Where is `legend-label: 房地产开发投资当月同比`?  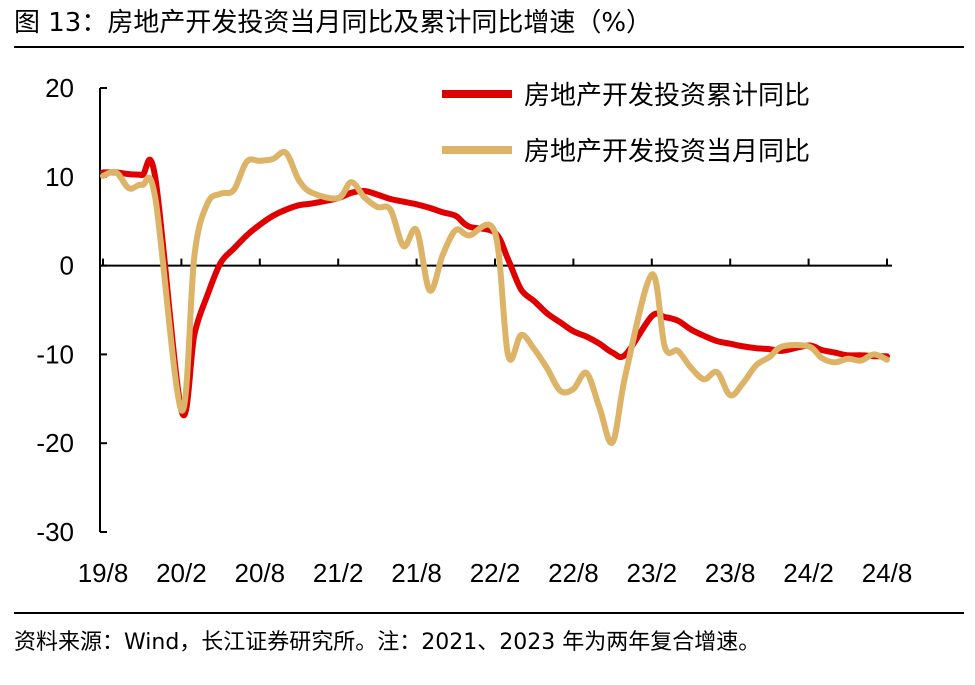 legend-label: 房地产开发投资当月同比 is located at coordinates (667, 152).